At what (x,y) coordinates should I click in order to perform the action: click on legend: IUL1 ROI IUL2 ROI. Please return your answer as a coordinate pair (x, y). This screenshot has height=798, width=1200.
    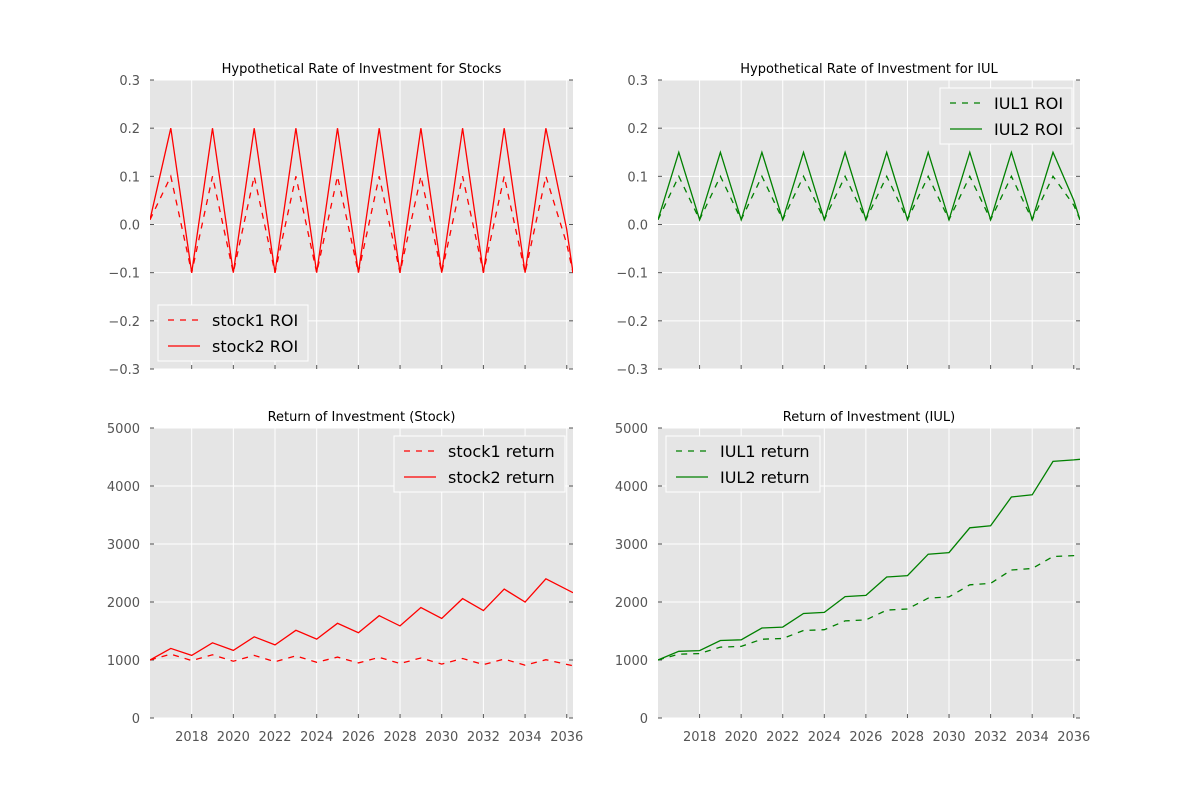
    Looking at the image, I should click on (1006, 116).